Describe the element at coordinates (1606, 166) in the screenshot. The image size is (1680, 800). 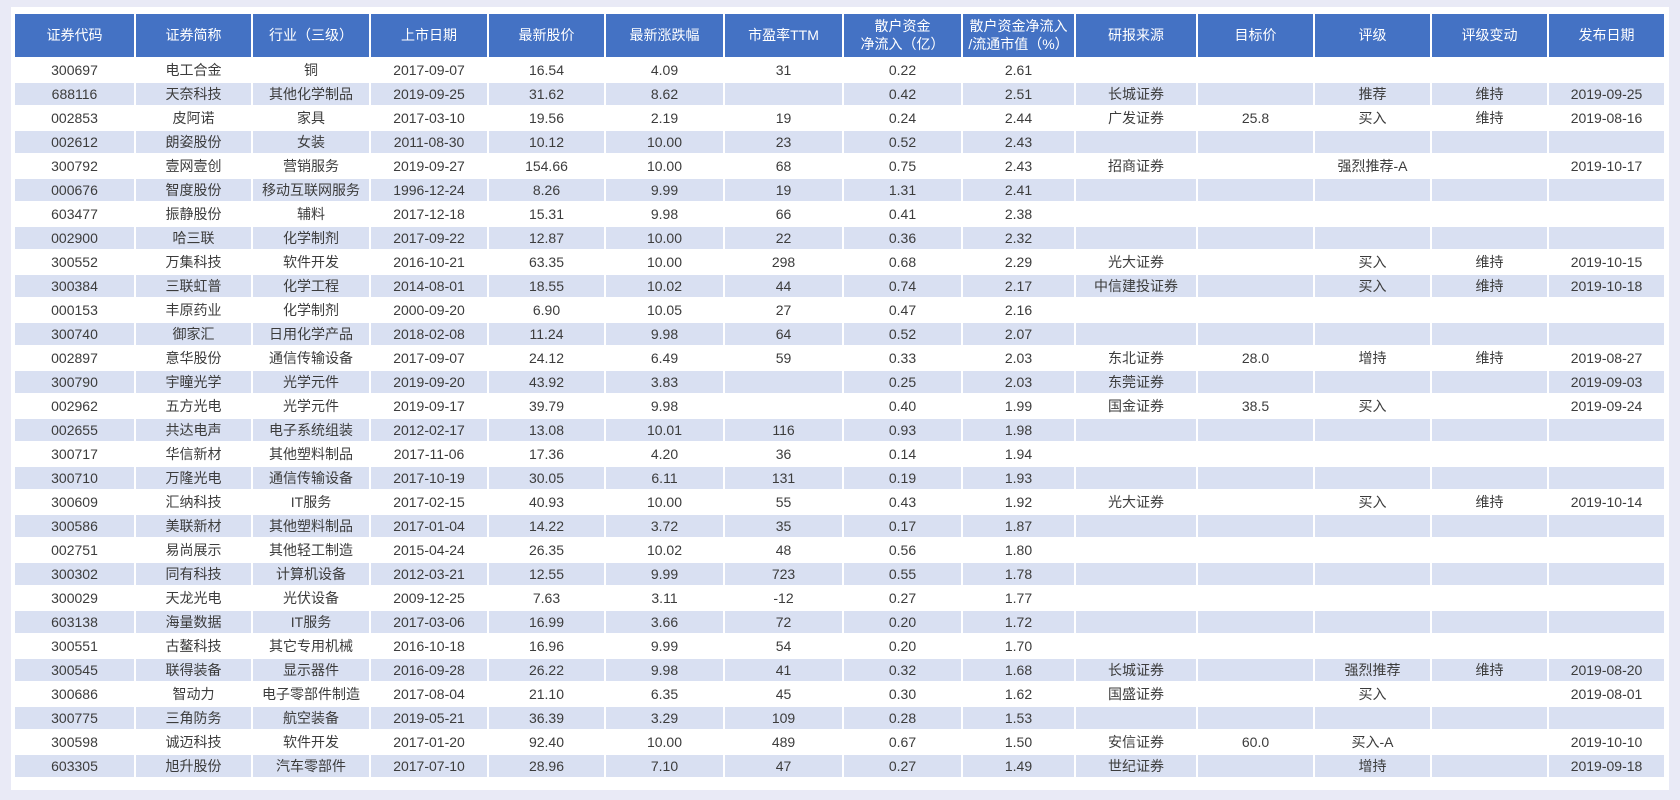
I see `cell-publish_date: 2019-10-17` at that location.